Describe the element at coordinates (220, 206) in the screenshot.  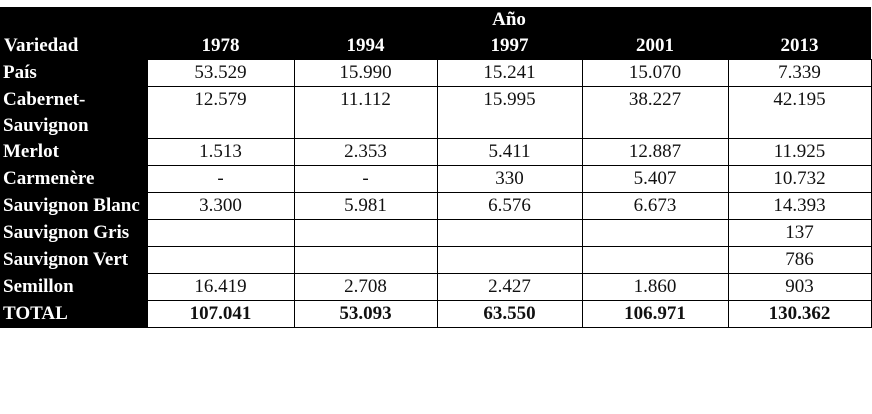
I see `value-cell: 3.300` at that location.